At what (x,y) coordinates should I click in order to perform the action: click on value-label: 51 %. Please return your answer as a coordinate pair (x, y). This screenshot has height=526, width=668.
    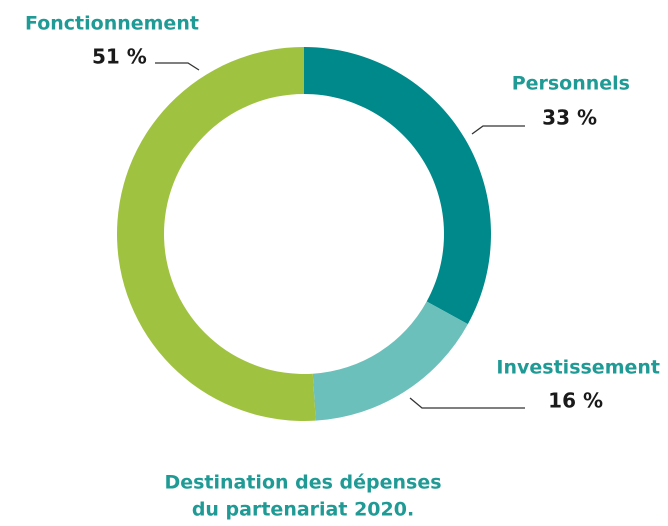
    Looking at the image, I should click on (119, 57).